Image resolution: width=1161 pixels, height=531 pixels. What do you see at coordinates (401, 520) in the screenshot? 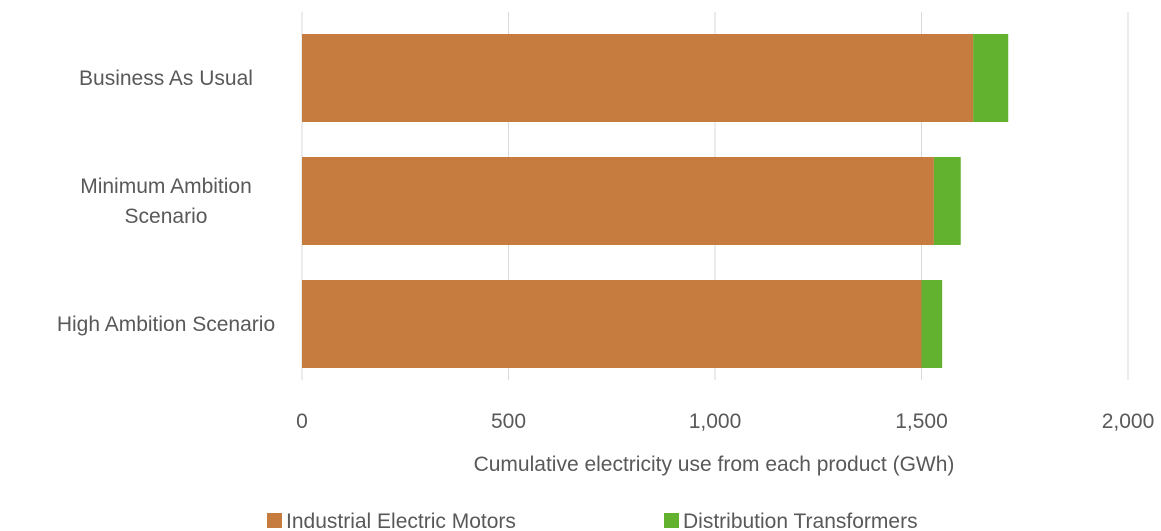
I see `legend-label-0: Industrial Electric Motors` at bounding box center [401, 520].